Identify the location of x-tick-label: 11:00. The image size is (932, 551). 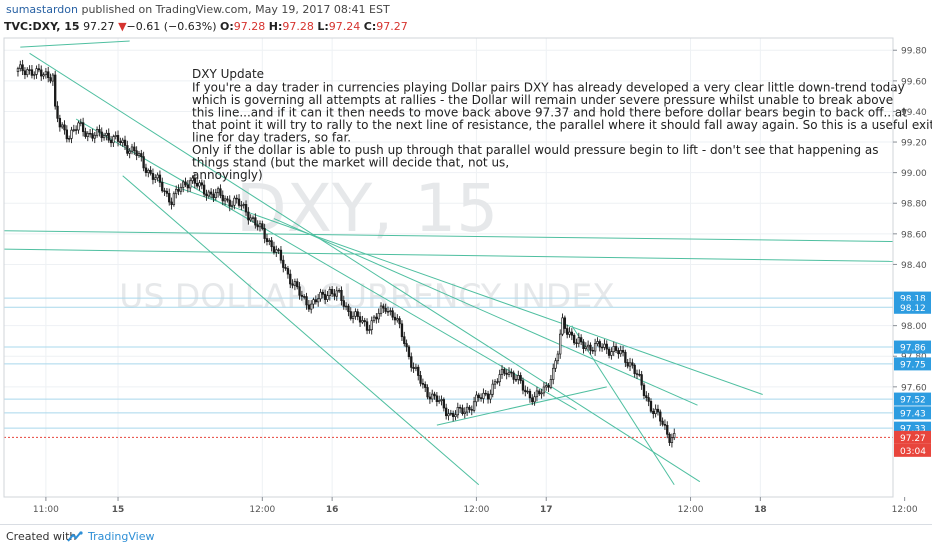
(46, 510).